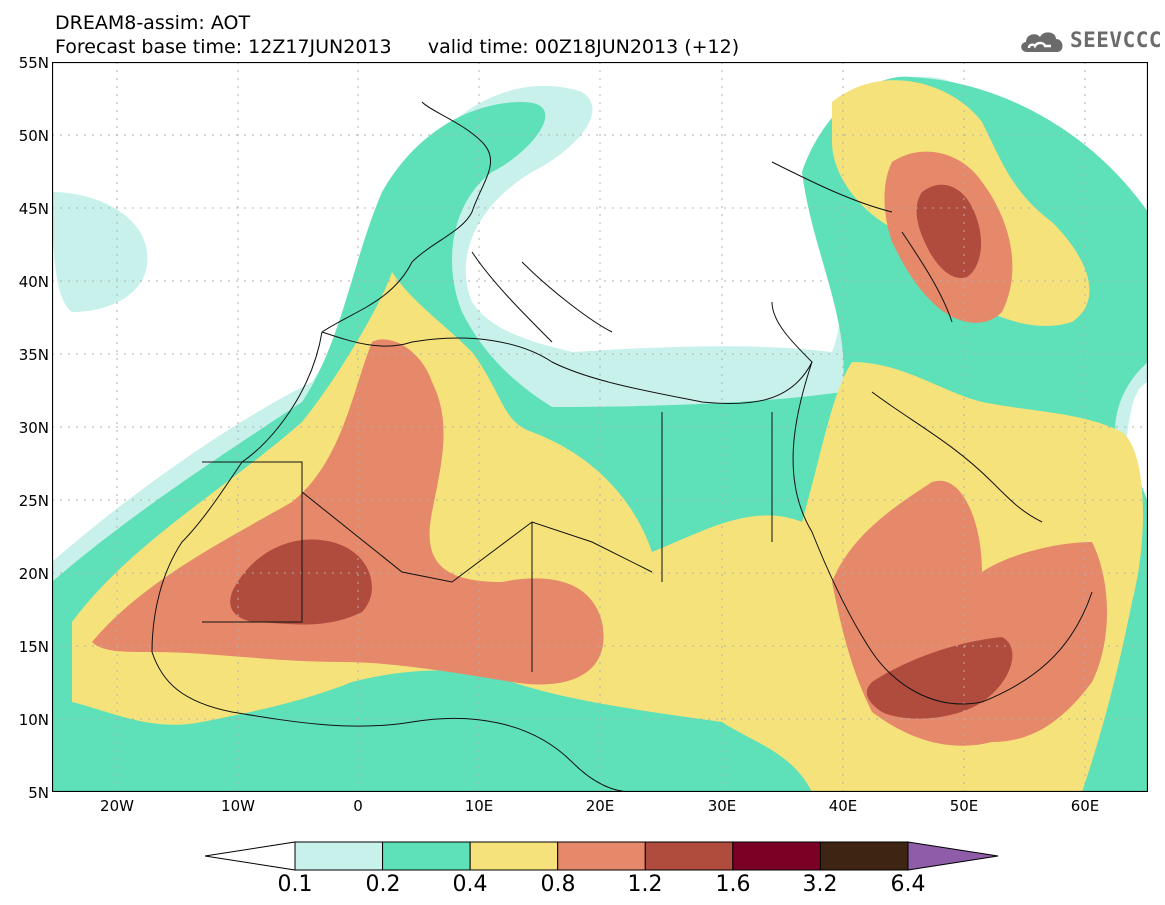 The height and width of the screenshot is (905, 1165). Describe the element at coordinates (33, 428) in the screenshot. I see `lat-label-30n: 30N` at that location.